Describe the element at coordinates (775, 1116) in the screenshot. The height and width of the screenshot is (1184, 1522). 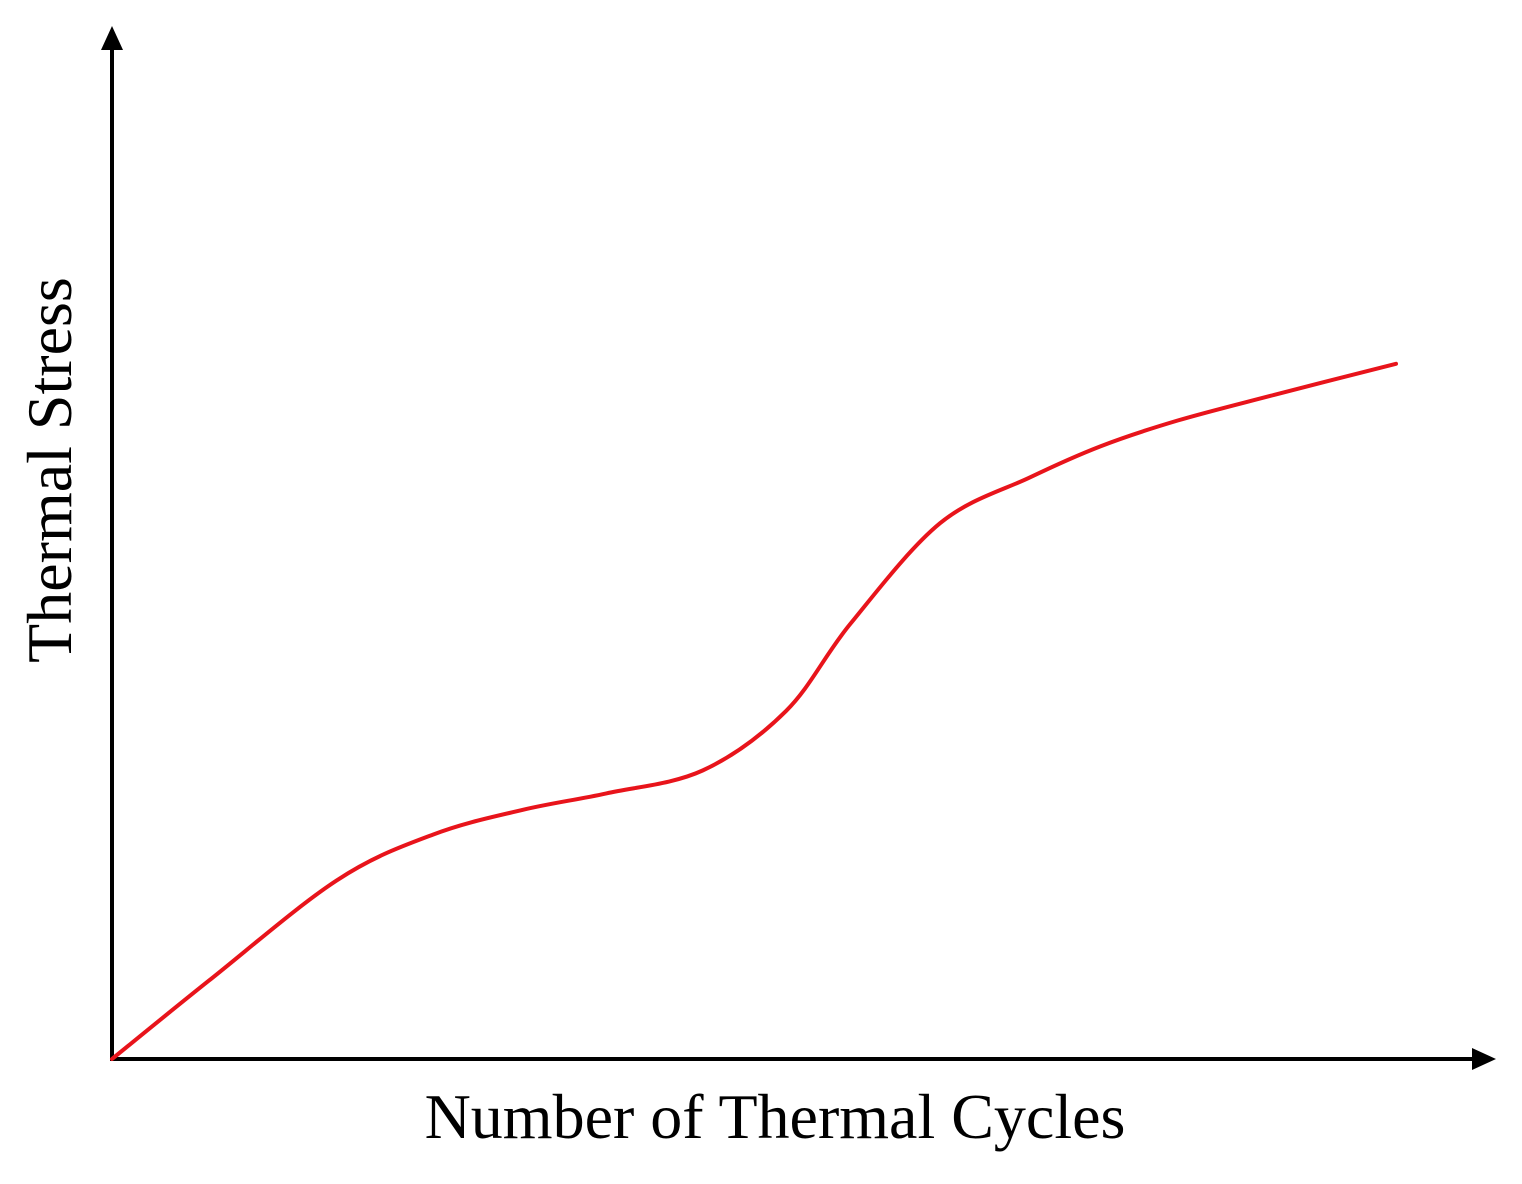
I see `x-axis-label: Number of Thermal Cycles` at that location.